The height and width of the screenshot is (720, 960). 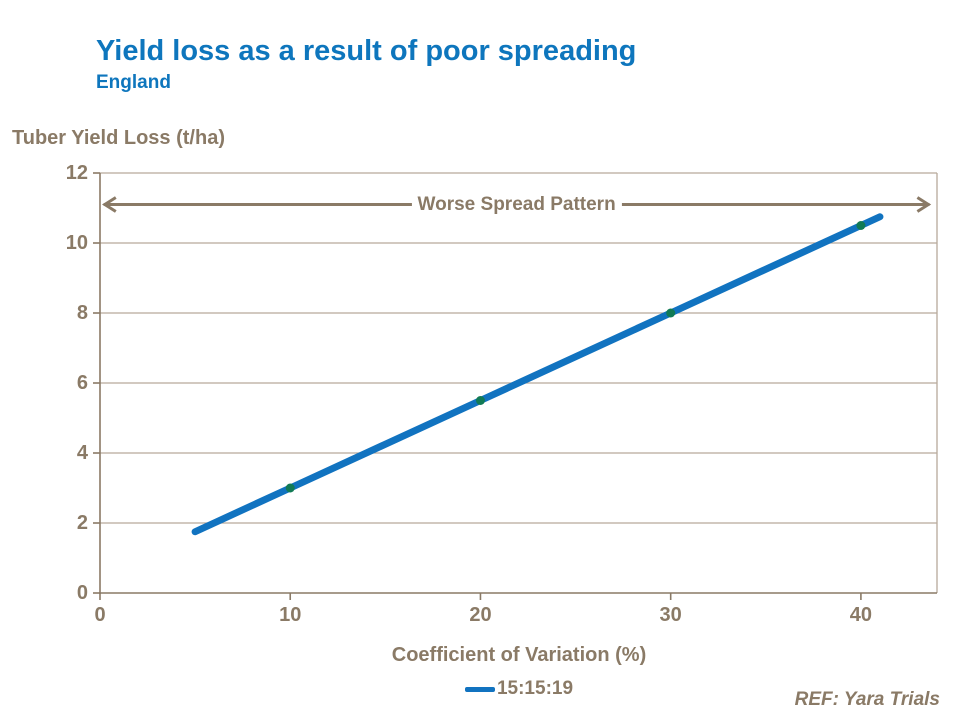 What do you see at coordinates (867, 699) in the screenshot?
I see `reference-note: REF: Yara Trials` at bounding box center [867, 699].